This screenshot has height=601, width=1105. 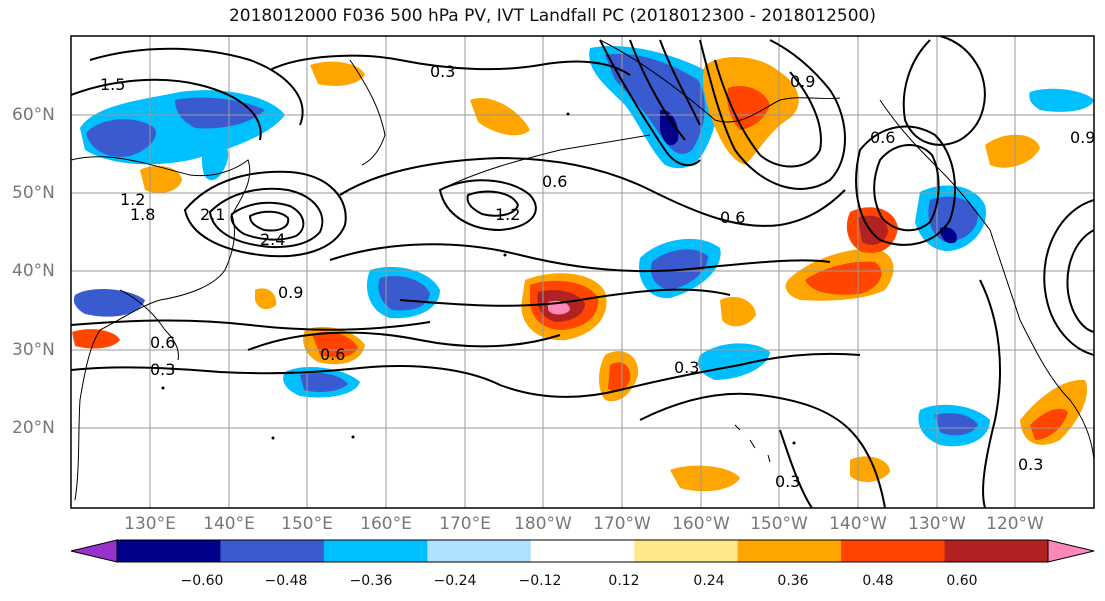 What do you see at coordinates (793, 581) in the screenshot?
I see `colorbar-label: 0.36` at bounding box center [793, 581].